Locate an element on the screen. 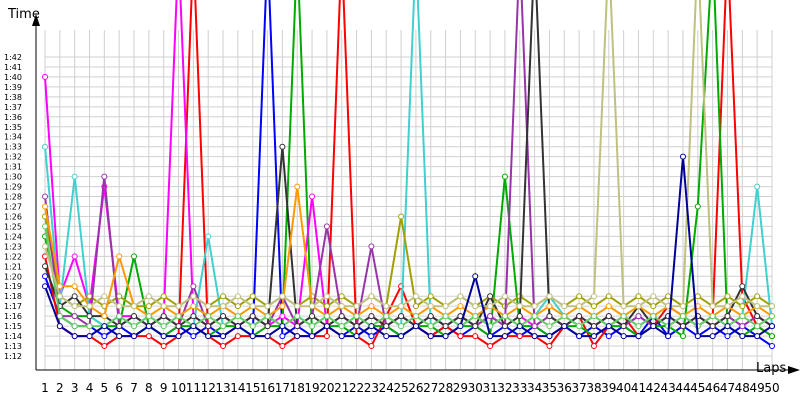  x-tick-label: 33 is located at coordinates (519, 388).